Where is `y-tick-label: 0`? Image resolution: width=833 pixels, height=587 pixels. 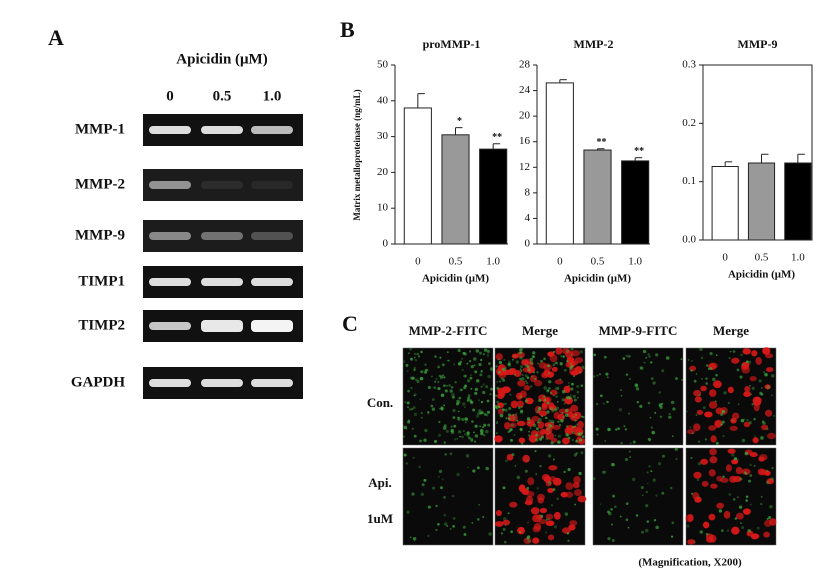
y-tick-label: 0 is located at coordinates (528, 244).